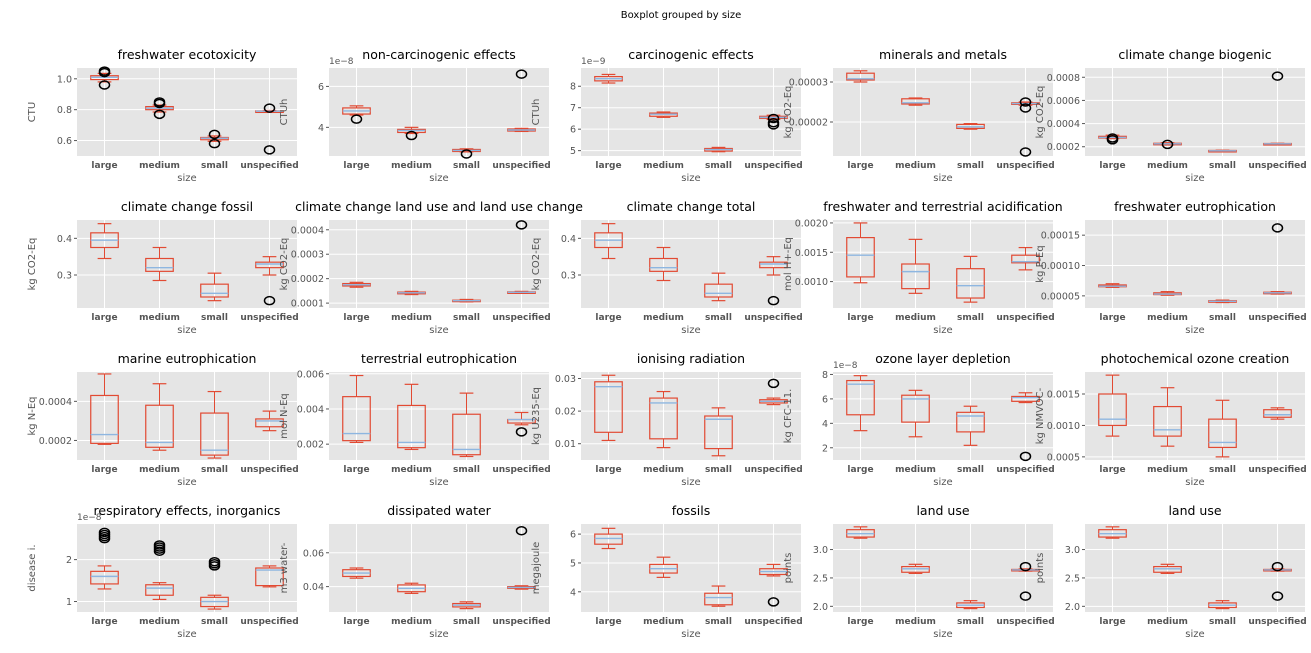 The width and height of the screenshot is (1311, 653). Describe the element at coordinates (187, 510) in the screenshot. I see `subplot-title: respiratory effects, inorganics` at that location.